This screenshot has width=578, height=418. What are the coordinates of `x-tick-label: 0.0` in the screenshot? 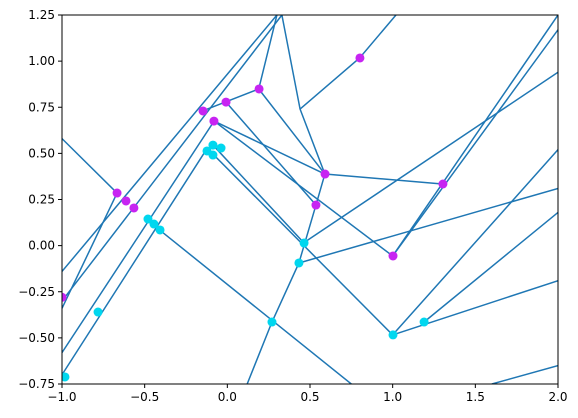 It's located at (227, 397).